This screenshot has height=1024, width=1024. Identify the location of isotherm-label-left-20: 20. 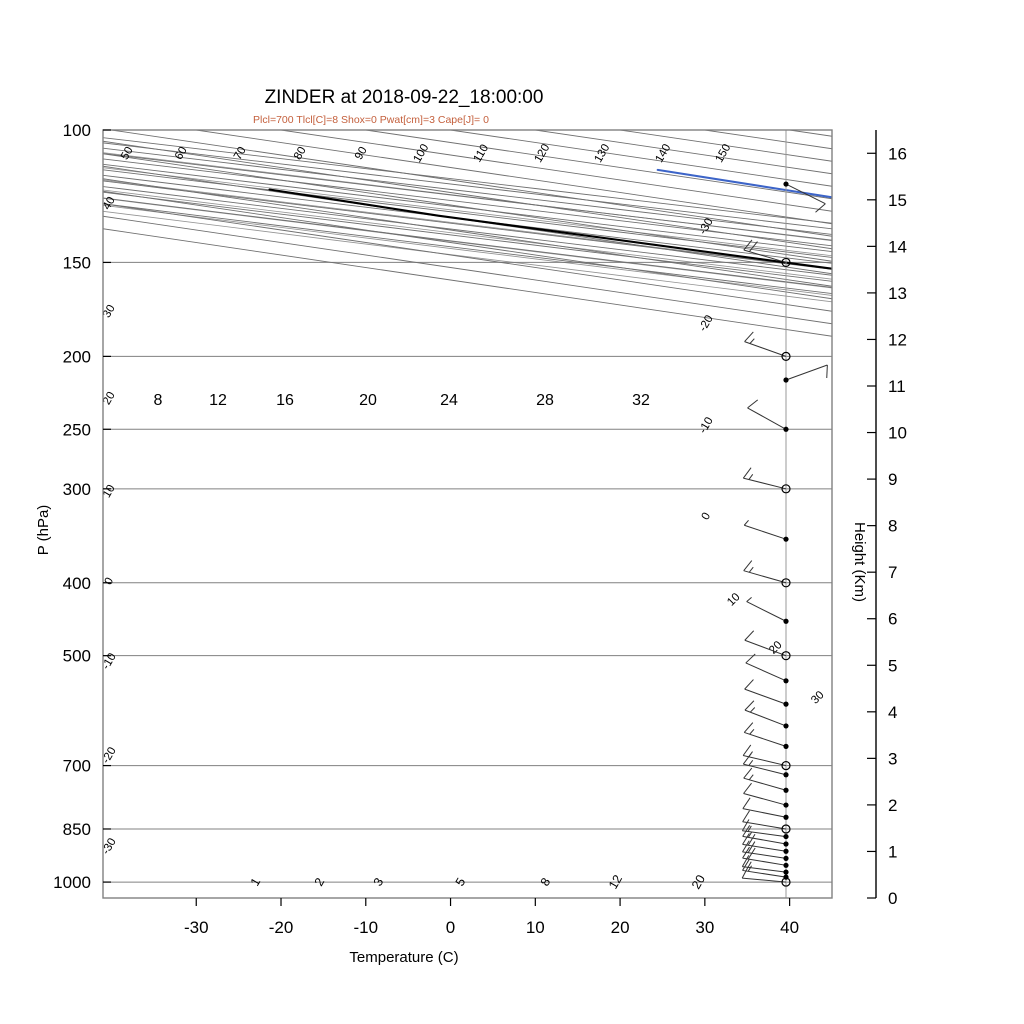
(109, 398).